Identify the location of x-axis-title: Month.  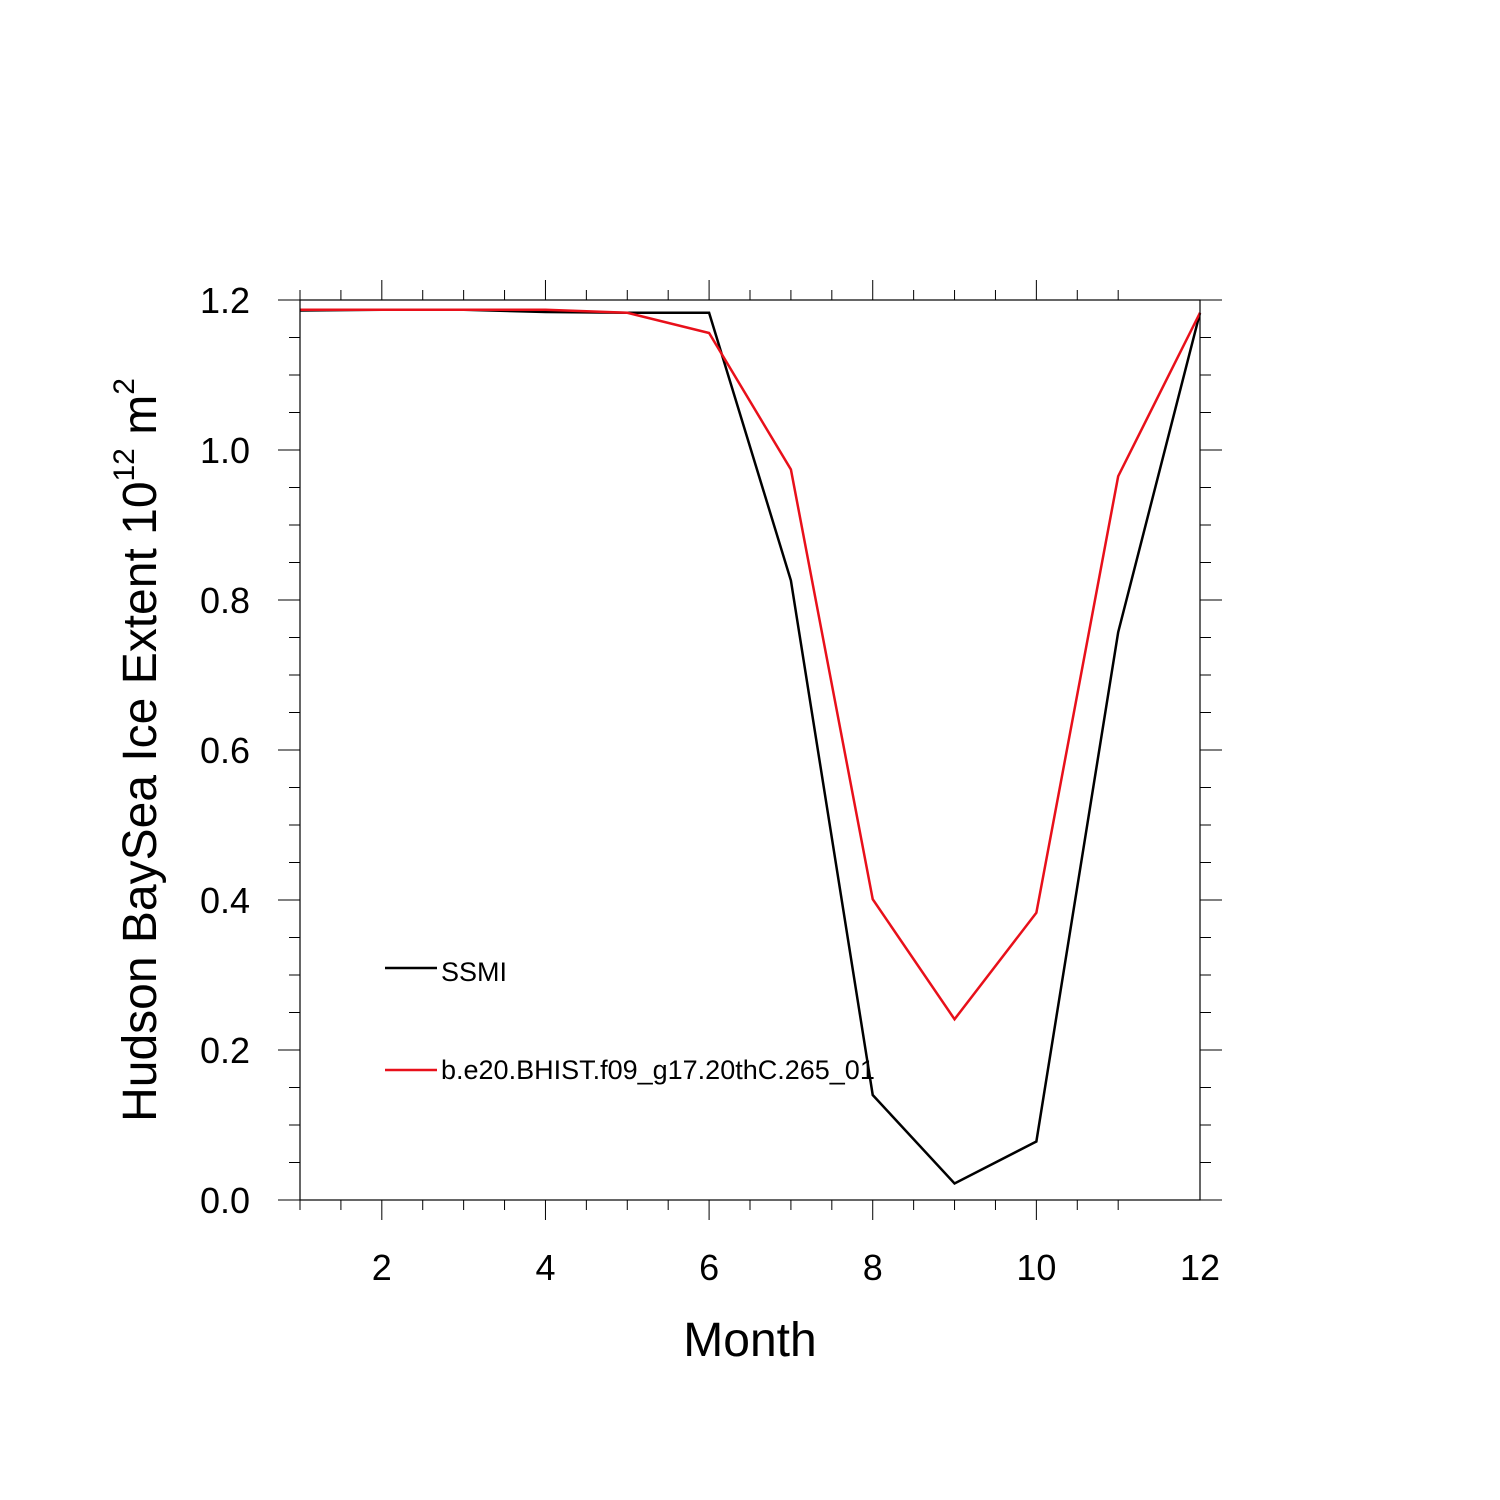
(749, 1340).